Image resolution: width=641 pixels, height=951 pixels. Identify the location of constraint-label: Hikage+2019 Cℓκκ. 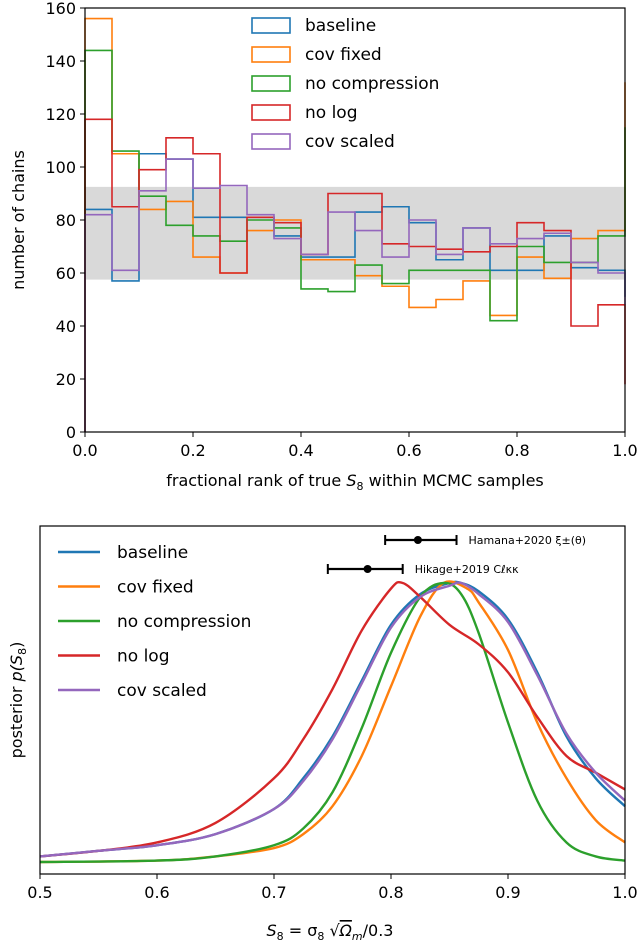
(467, 569).